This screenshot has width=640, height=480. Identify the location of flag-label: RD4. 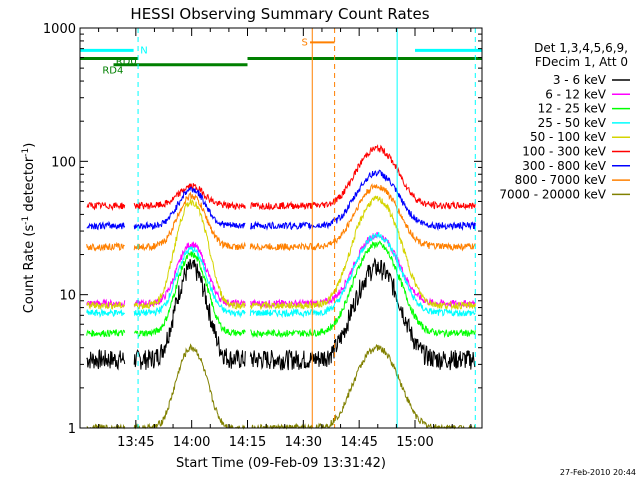
(112, 70).